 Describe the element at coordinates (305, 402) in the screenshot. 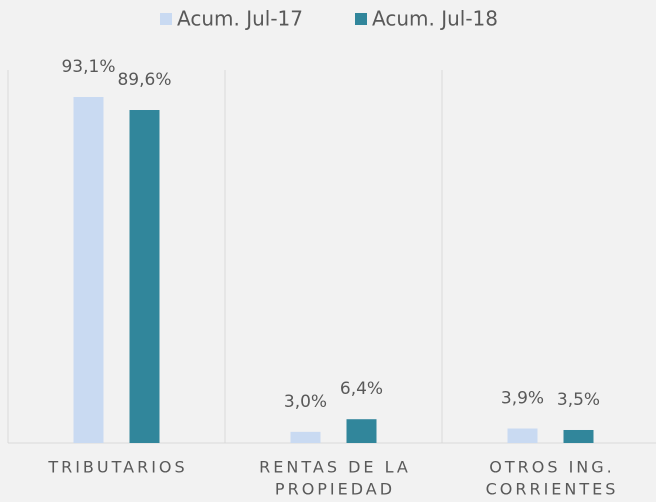

I see `value-label: 3,0%` at that location.